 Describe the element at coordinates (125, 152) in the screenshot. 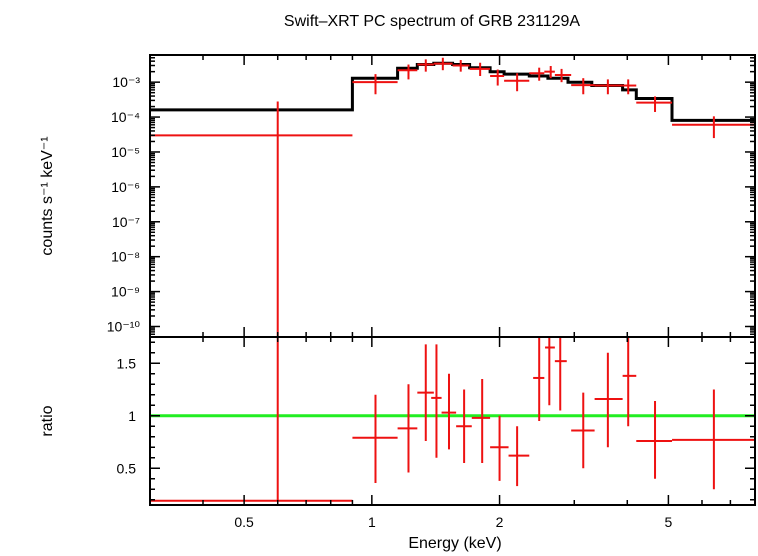

I see `y-tick-label: 10⁻⁵` at that location.